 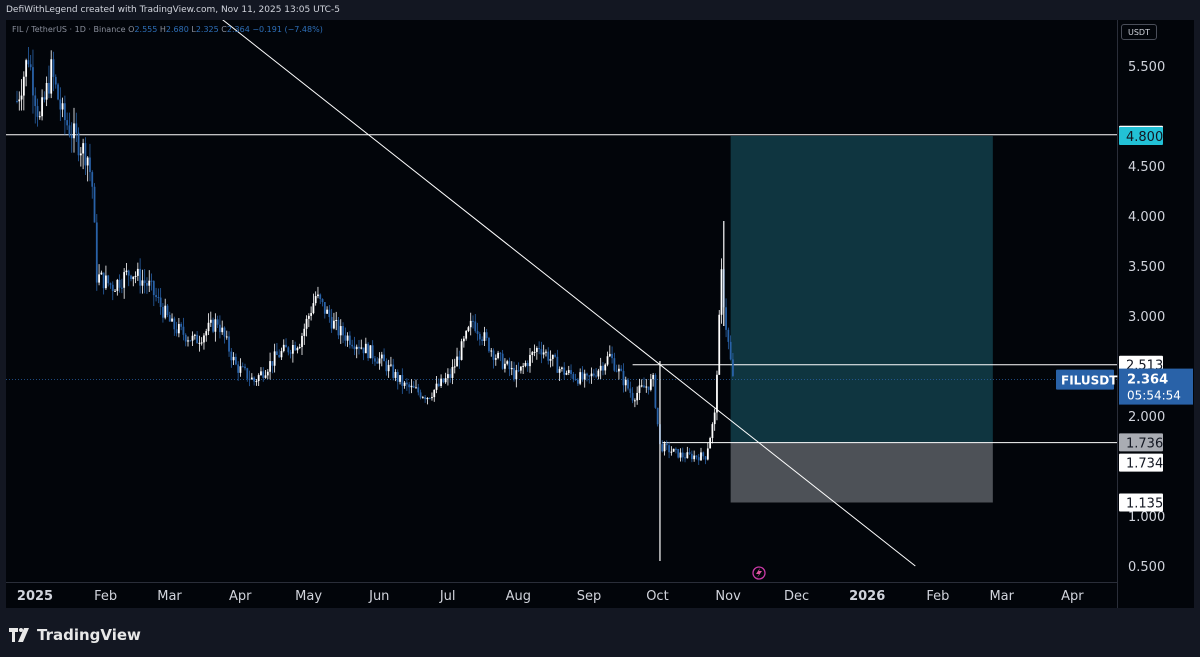 What do you see at coordinates (19, 635) in the screenshot?
I see `tradingview-logo-icon` at bounding box center [19, 635].